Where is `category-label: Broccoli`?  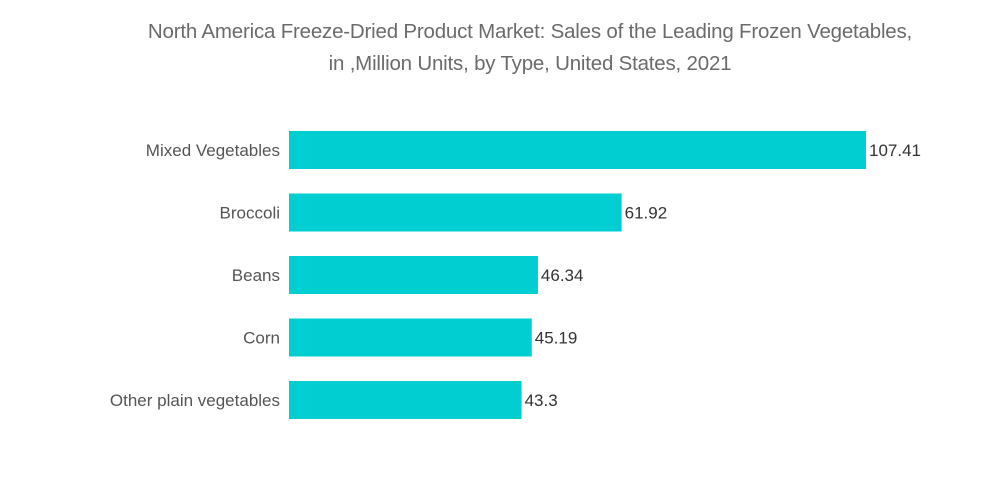 category-label: Broccoli is located at coordinates (250, 213).